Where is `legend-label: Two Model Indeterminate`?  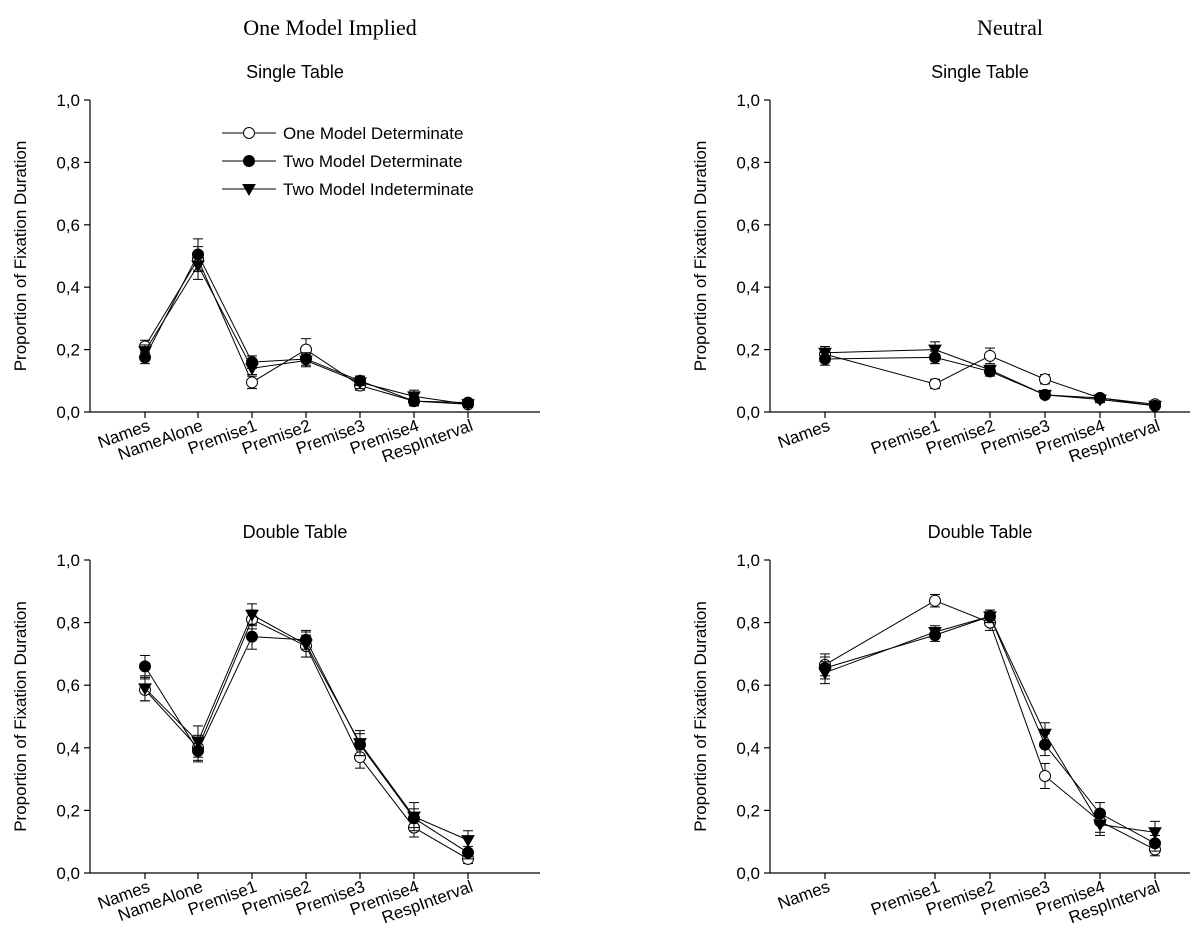 legend-label: Two Model Indeterminate is located at coordinates (378, 189).